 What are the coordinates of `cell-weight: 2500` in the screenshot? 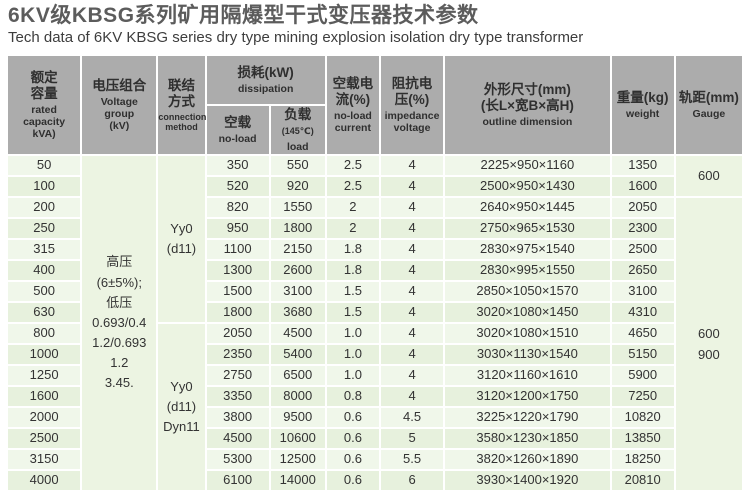 It's located at (642, 249).